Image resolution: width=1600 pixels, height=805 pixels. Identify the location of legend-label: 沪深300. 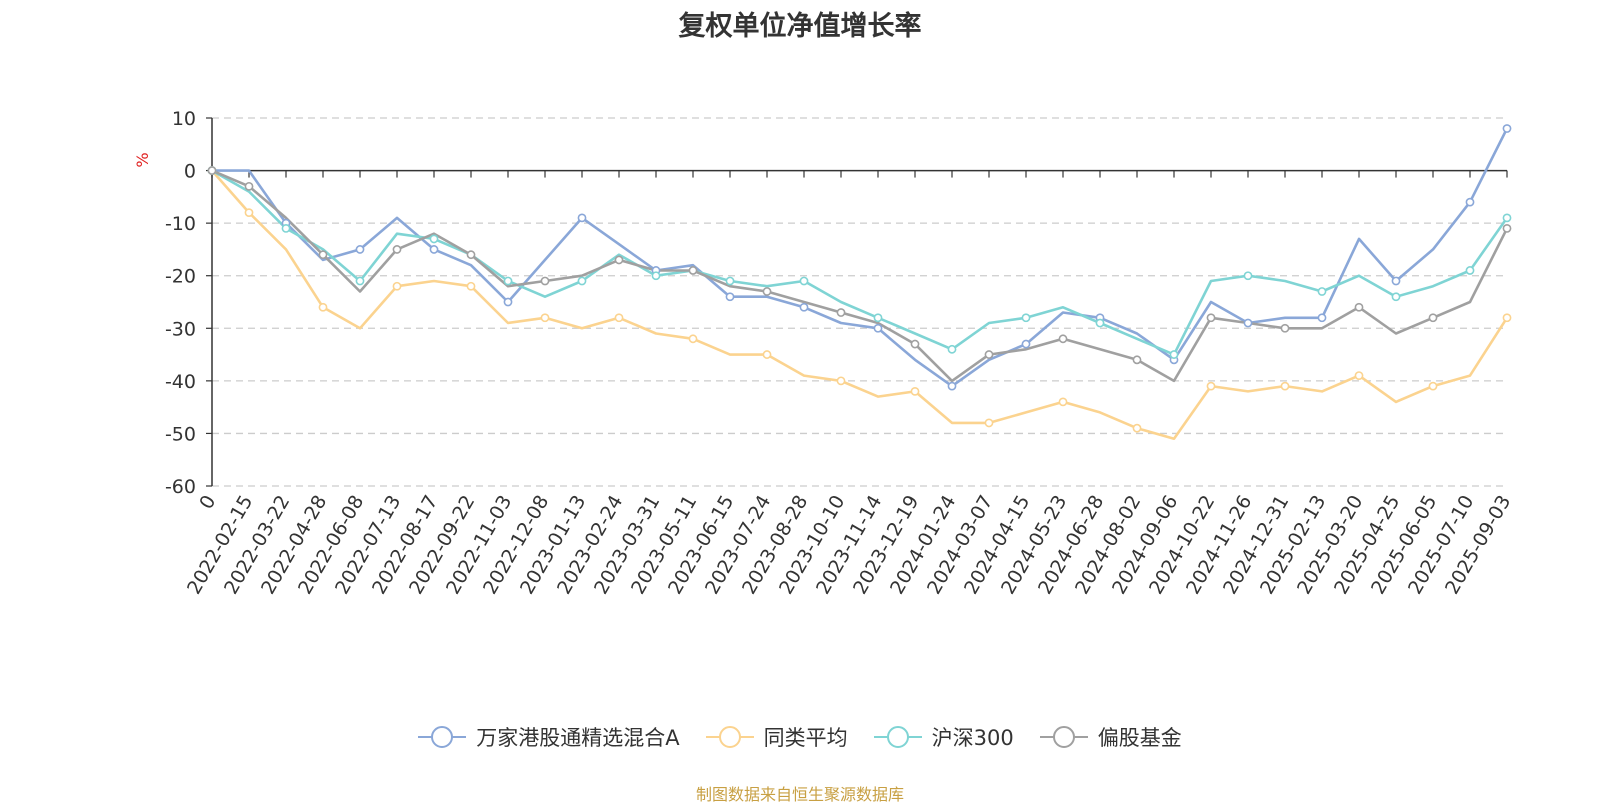
(972, 738).